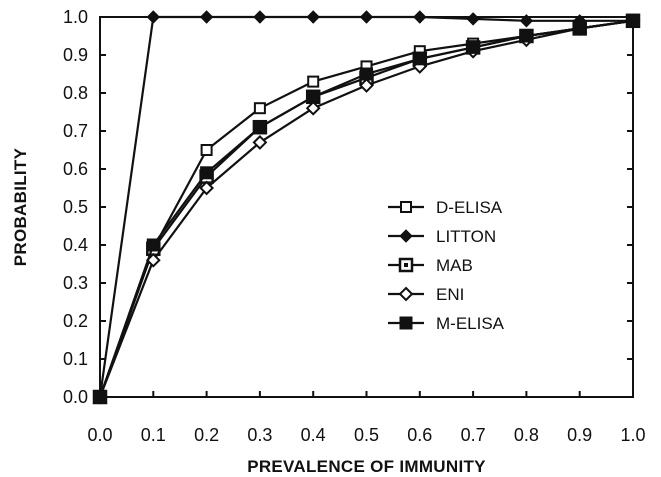  I want to click on x-tick-label: 0.5, so click(366, 435).